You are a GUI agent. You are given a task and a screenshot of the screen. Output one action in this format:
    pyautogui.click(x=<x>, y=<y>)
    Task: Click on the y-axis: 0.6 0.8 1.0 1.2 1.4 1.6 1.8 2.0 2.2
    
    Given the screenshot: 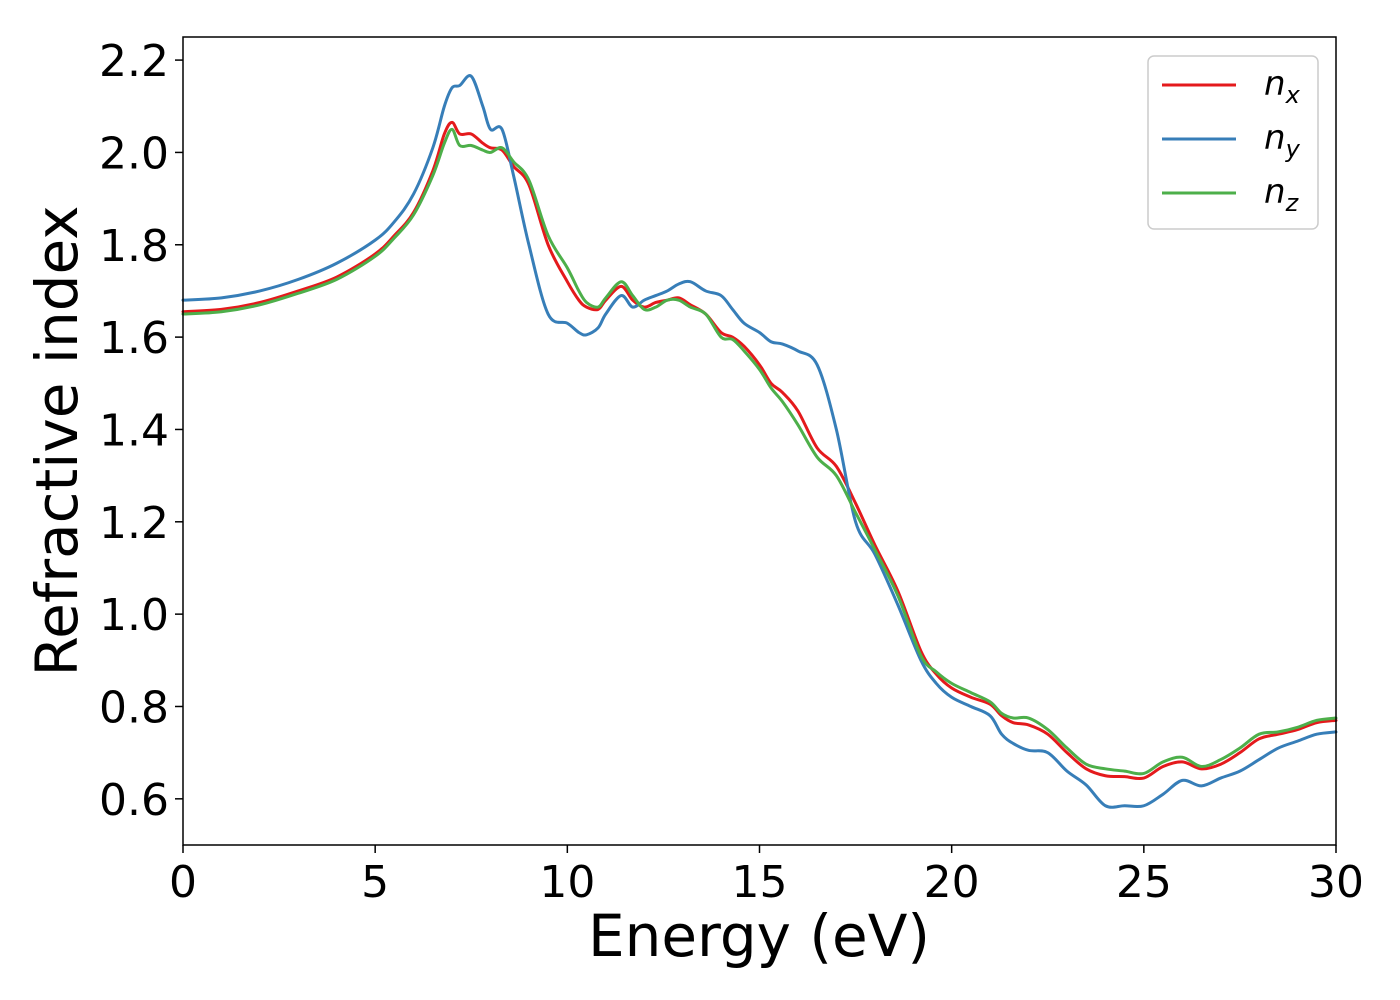 What is the action you would take?
    pyautogui.click(x=141, y=431)
    